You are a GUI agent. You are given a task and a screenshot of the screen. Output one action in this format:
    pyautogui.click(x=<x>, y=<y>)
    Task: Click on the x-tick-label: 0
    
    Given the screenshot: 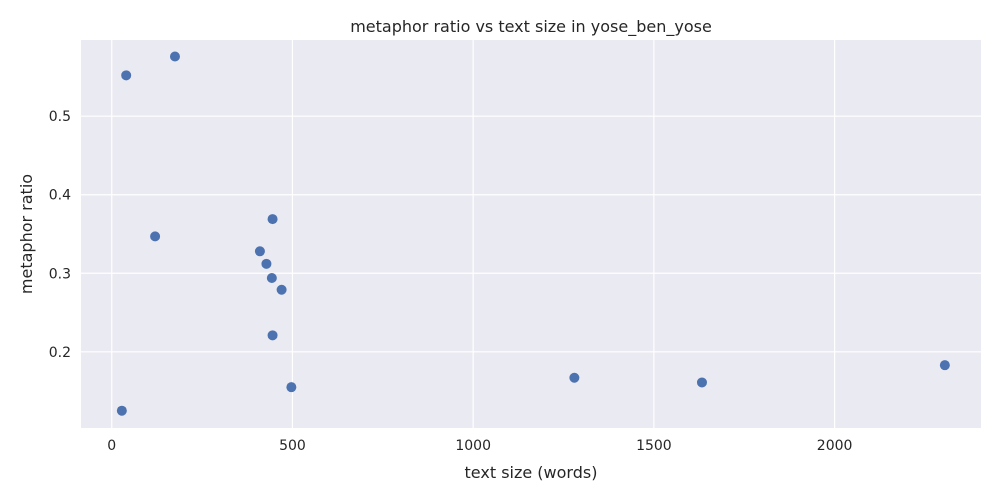 What is the action you would take?
    pyautogui.click(x=111, y=446)
    